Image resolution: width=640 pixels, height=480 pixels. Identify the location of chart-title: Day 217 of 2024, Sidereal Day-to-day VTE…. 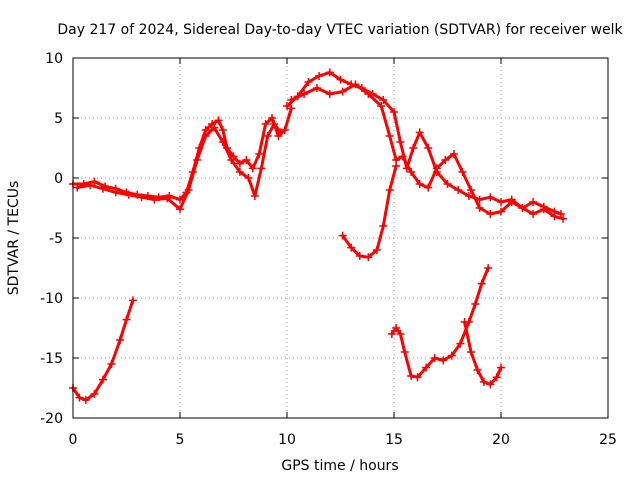
(340, 30).